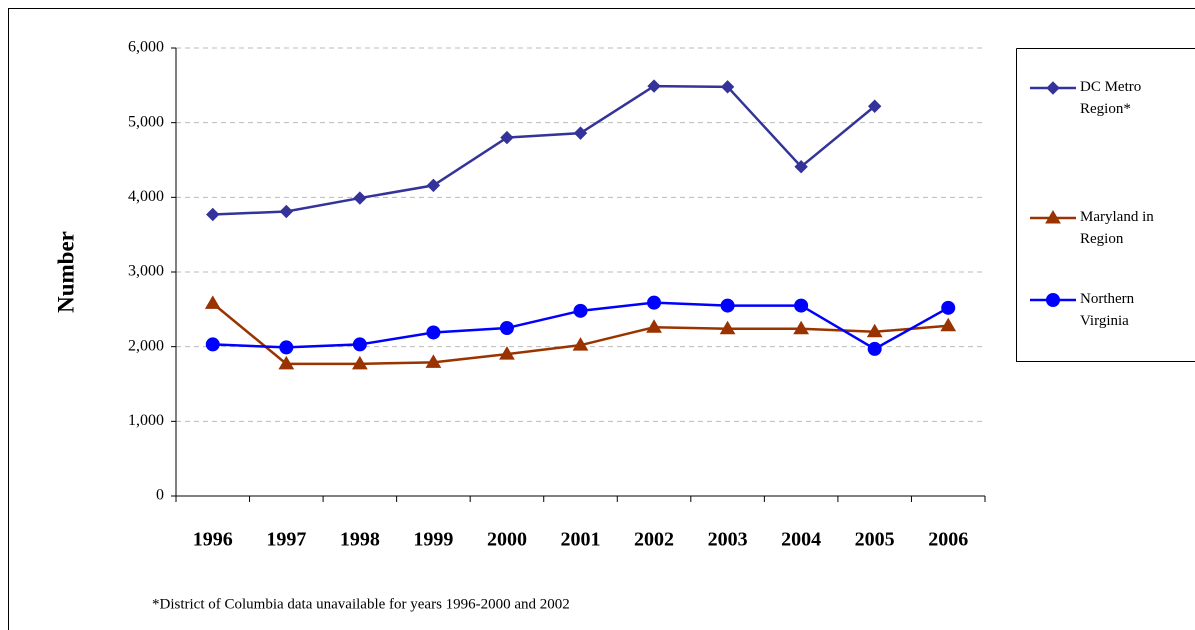 Image resolution: width=1195 pixels, height=630 pixels. I want to click on y-tick-label: 3,000, so click(146, 271).